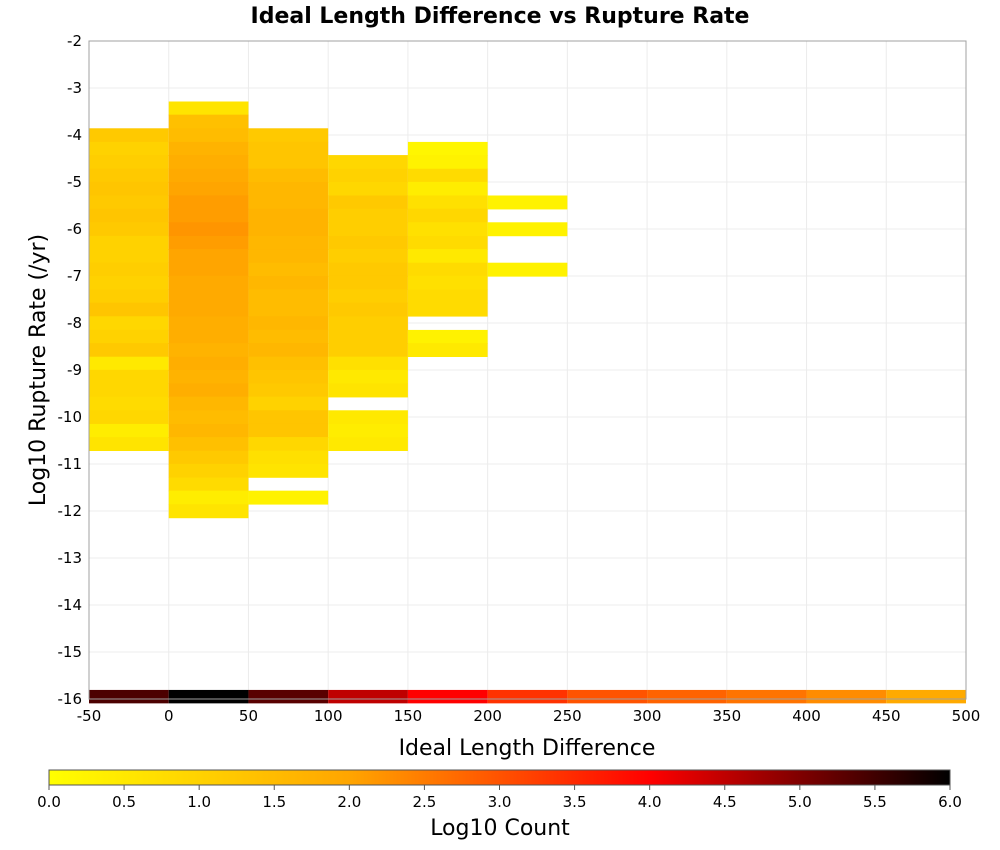 This screenshot has width=1000, height=850. What do you see at coordinates (886, 716) in the screenshot?
I see `x-tick-label: 450` at bounding box center [886, 716].